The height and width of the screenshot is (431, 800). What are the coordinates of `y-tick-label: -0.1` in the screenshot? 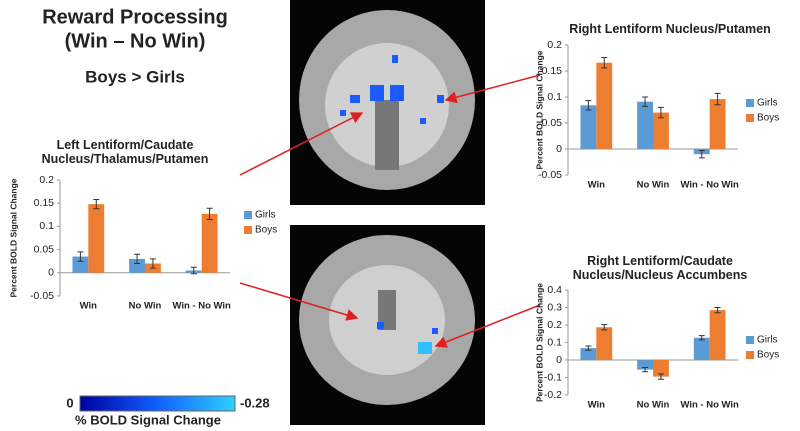 It's located at (553, 377).